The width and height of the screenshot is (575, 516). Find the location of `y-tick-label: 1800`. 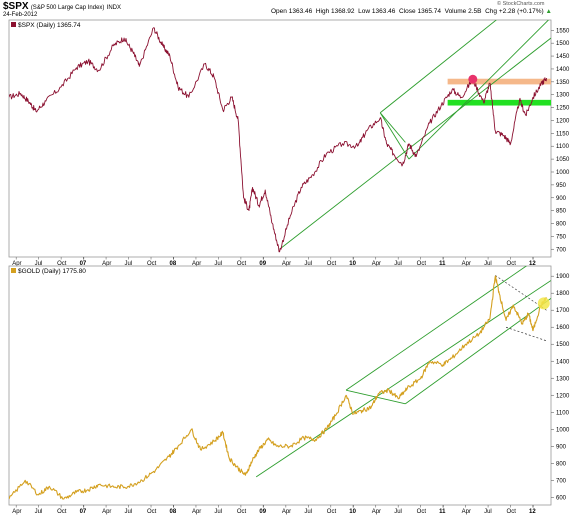

y-tick-label: 1800 is located at coordinates (563, 294).